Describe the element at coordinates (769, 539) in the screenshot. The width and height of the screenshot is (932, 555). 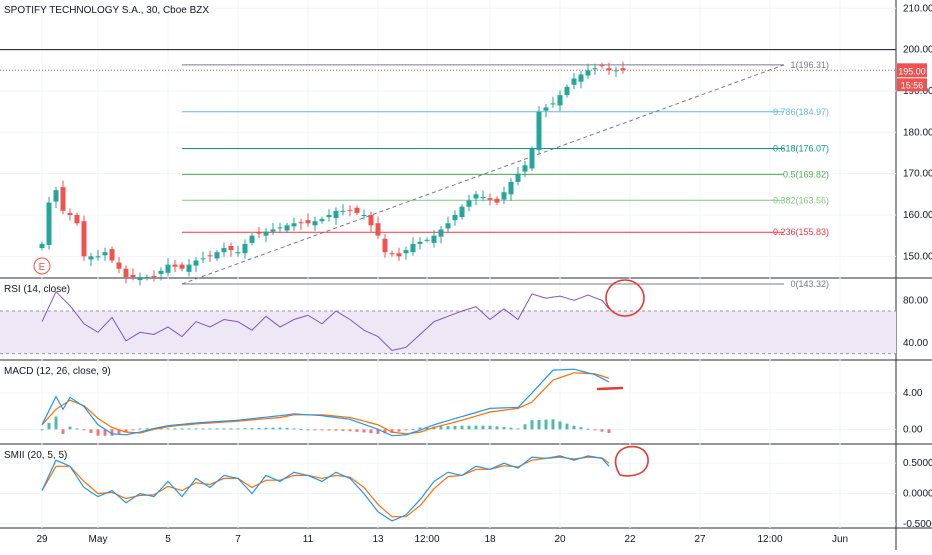
I see `x-tick-label: 12:00` at that location.